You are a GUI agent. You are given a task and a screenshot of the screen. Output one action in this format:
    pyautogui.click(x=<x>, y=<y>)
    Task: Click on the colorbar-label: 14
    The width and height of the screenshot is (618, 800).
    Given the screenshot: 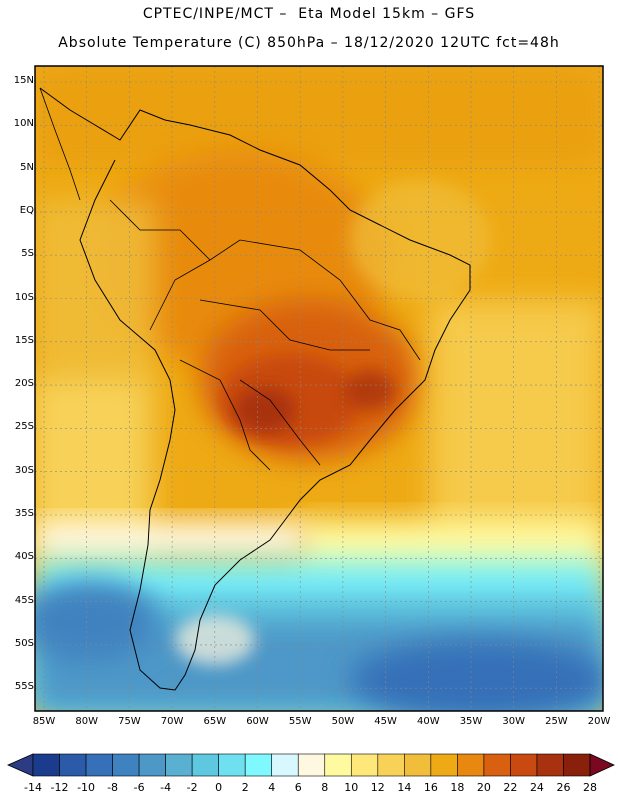 What is the action you would take?
    pyautogui.click(x=404, y=787)
    